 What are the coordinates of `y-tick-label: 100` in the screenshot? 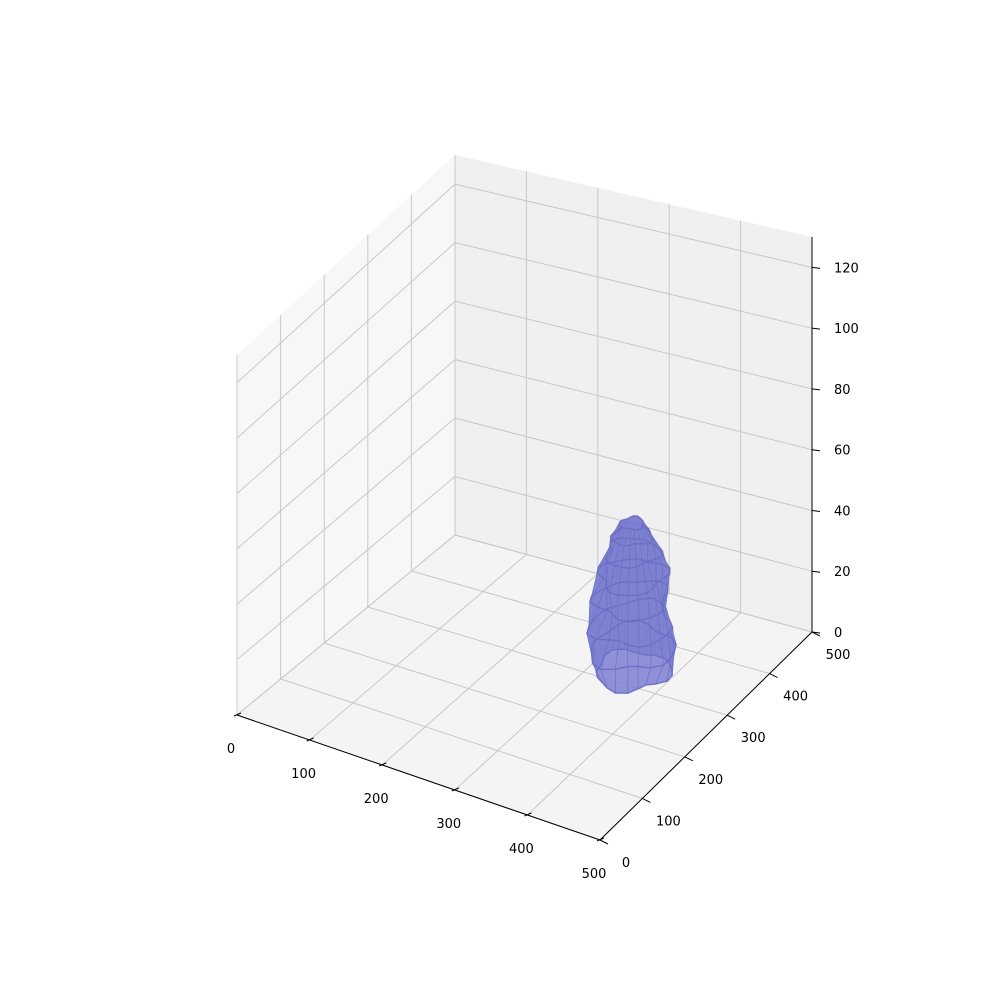 It's located at (668, 821).